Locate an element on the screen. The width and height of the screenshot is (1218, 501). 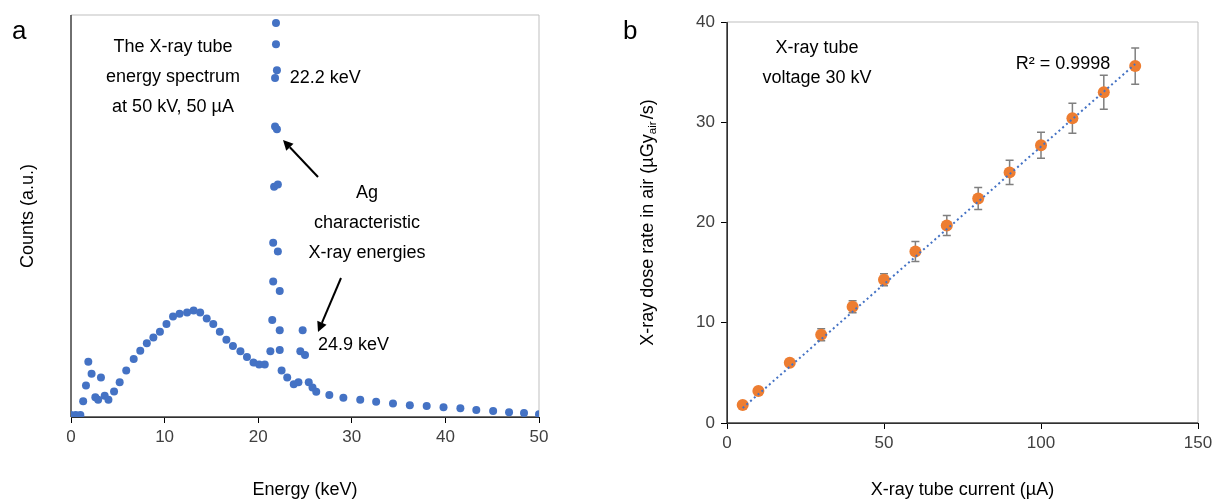
x-axis-title: X-ray tube current (µA) is located at coordinates (962, 488).